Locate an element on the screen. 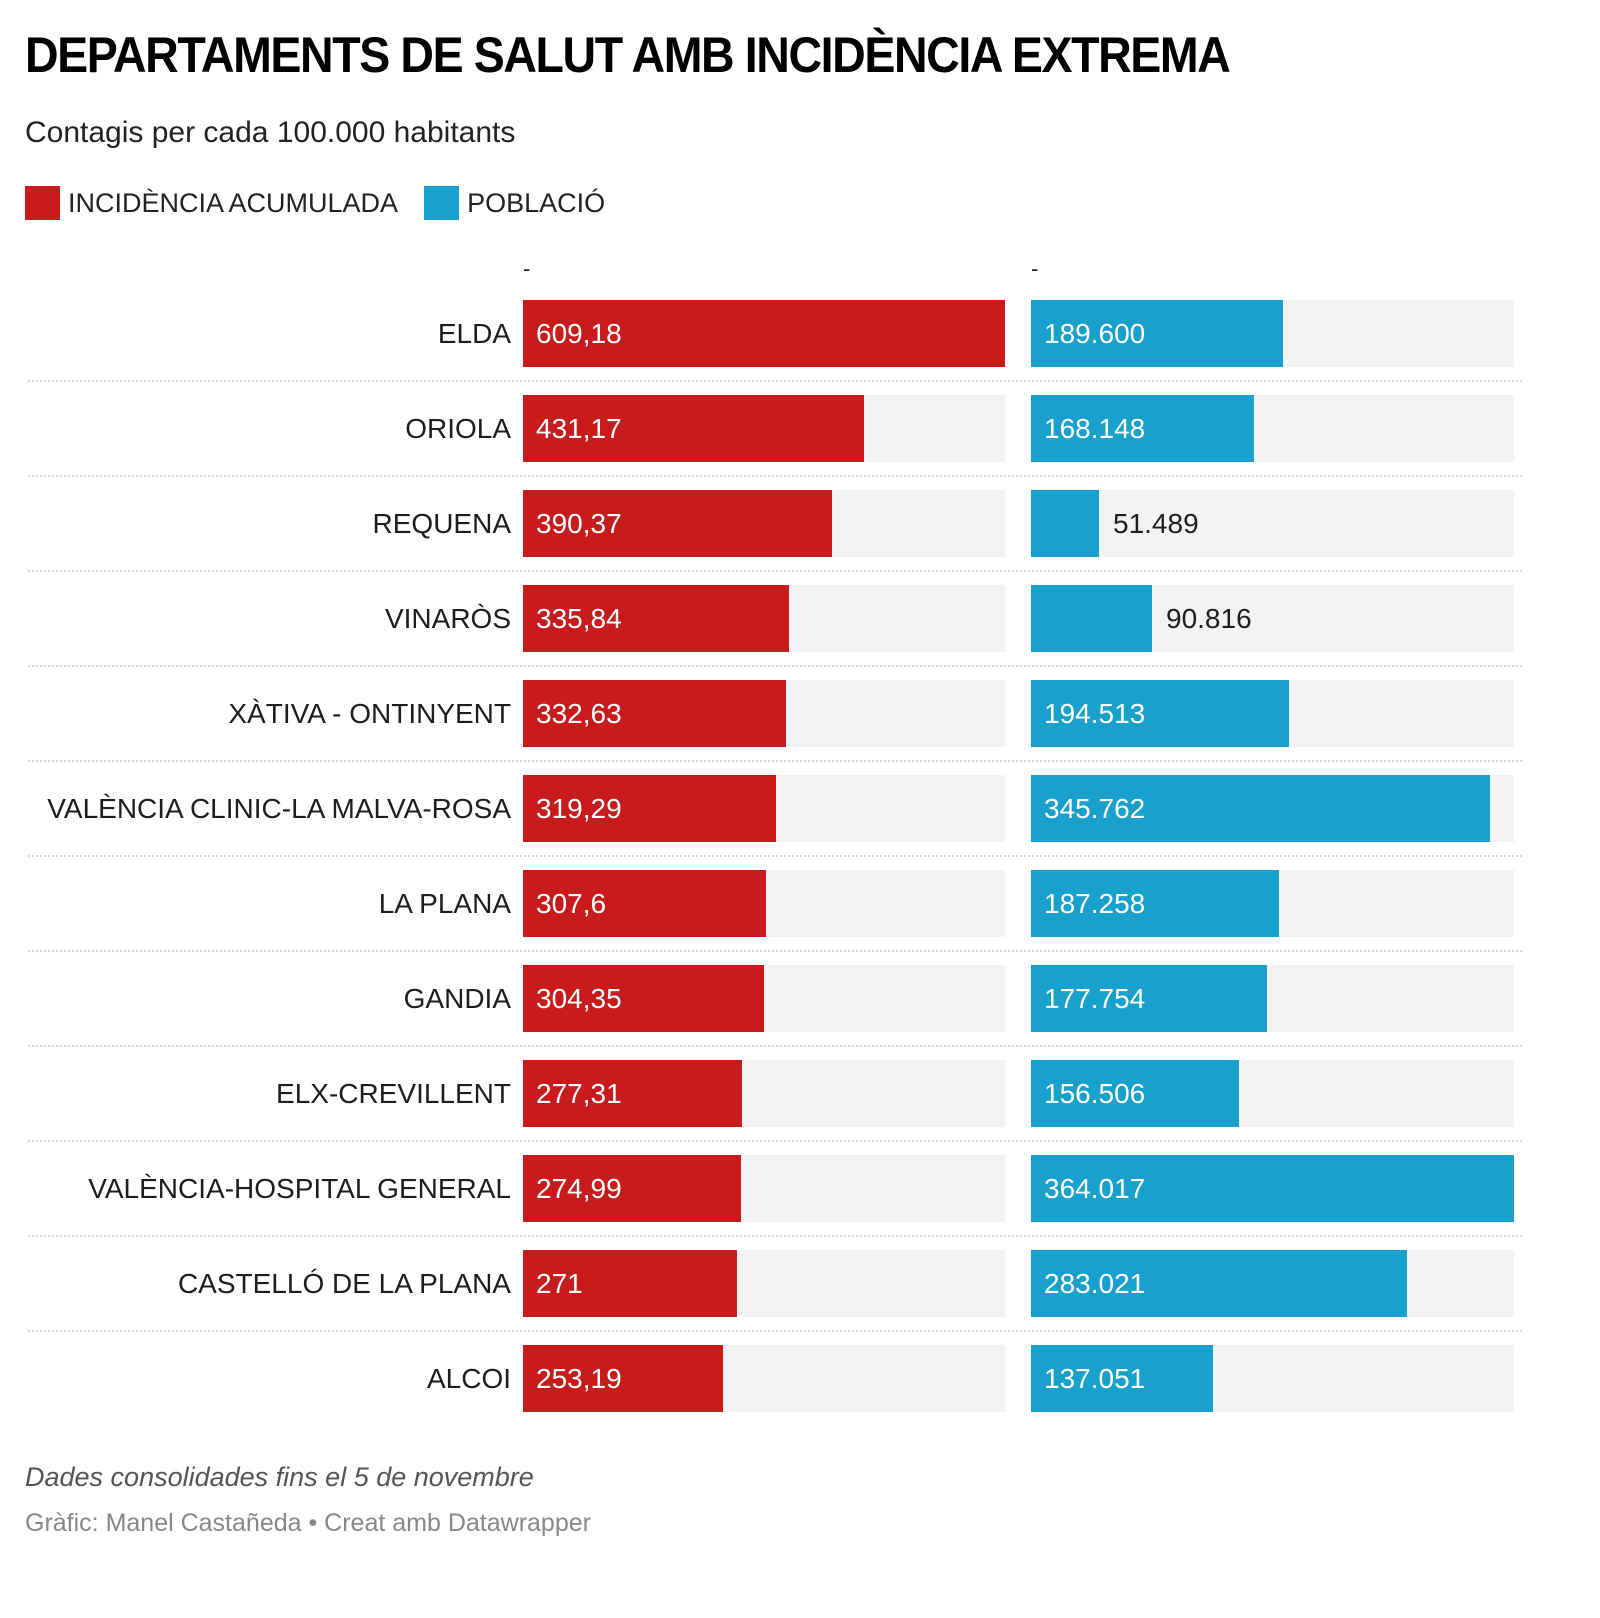  legend-label-incidence: INCIDÈNCIA ACUMULADA is located at coordinates (233, 202).